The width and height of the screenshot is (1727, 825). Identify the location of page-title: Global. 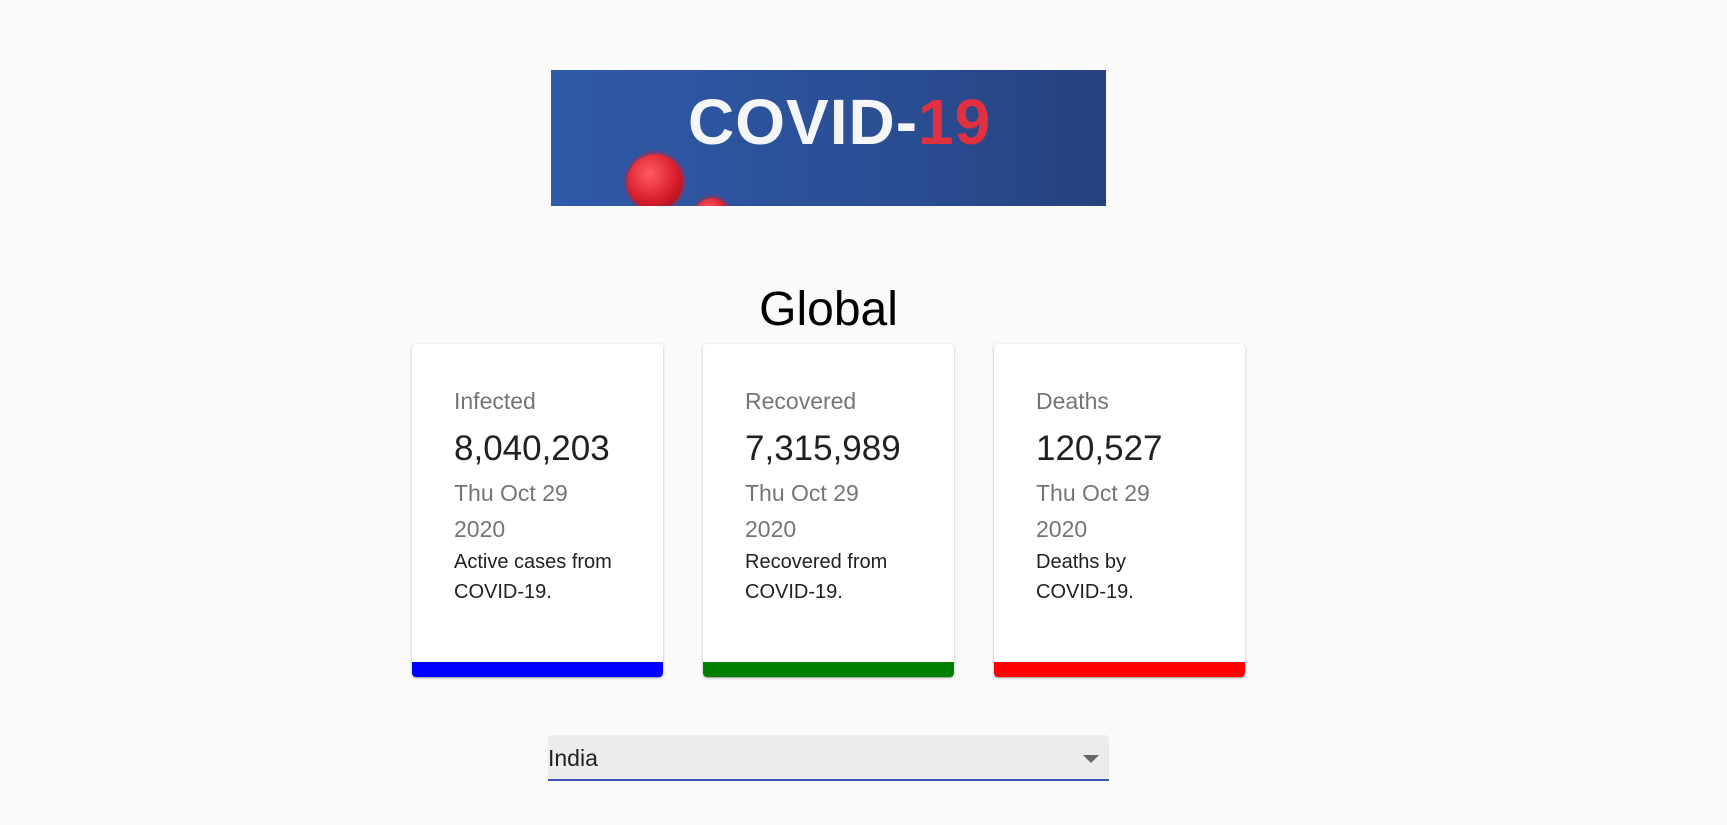
(828, 309).